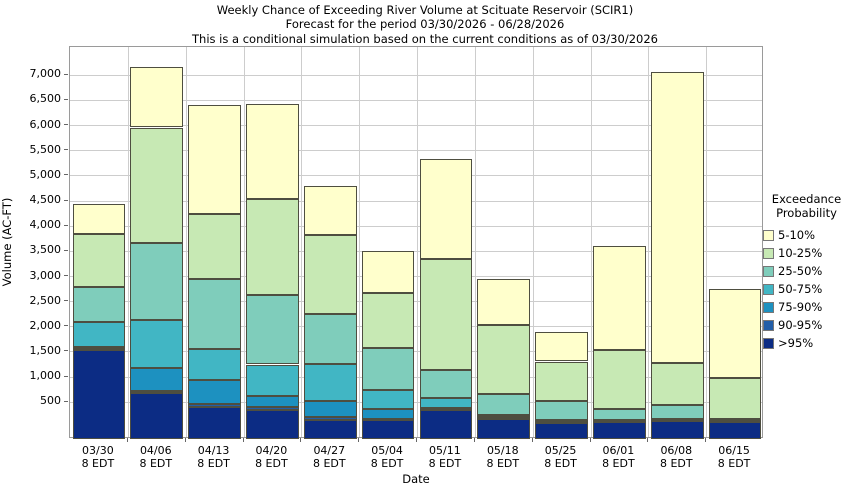 This screenshot has height=500, width=850. I want to click on bar-segment-05-04-5to10, so click(388, 272).